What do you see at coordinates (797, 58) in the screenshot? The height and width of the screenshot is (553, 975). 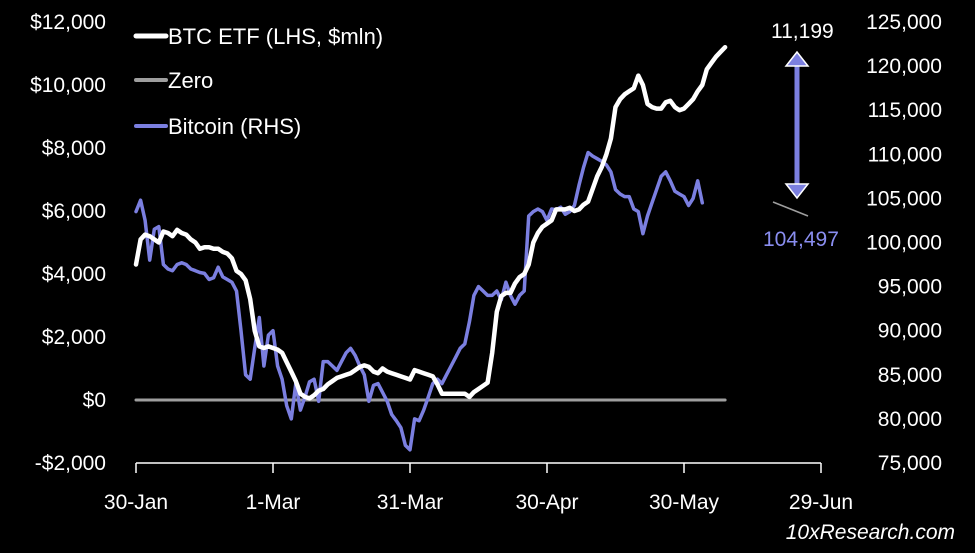 I see `gap-arrow-head-top` at bounding box center [797, 58].